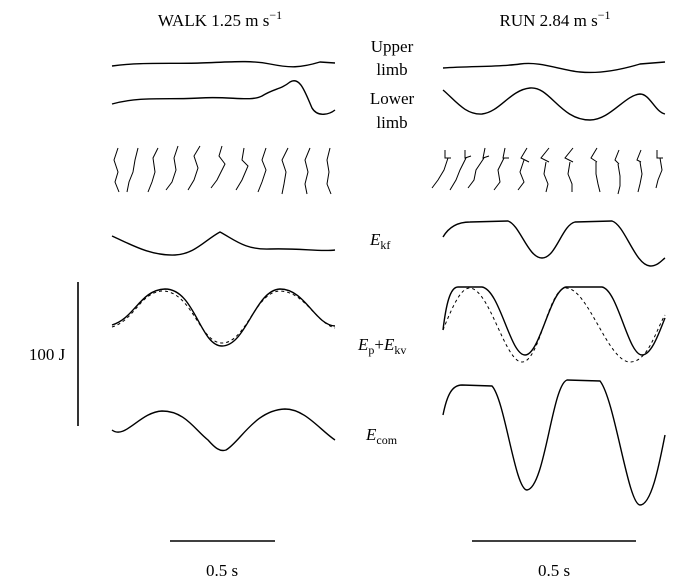 Image resolution: width=682 pixels, height=581 pixels. I want to click on row-label: Ekf, so click(379, 241).